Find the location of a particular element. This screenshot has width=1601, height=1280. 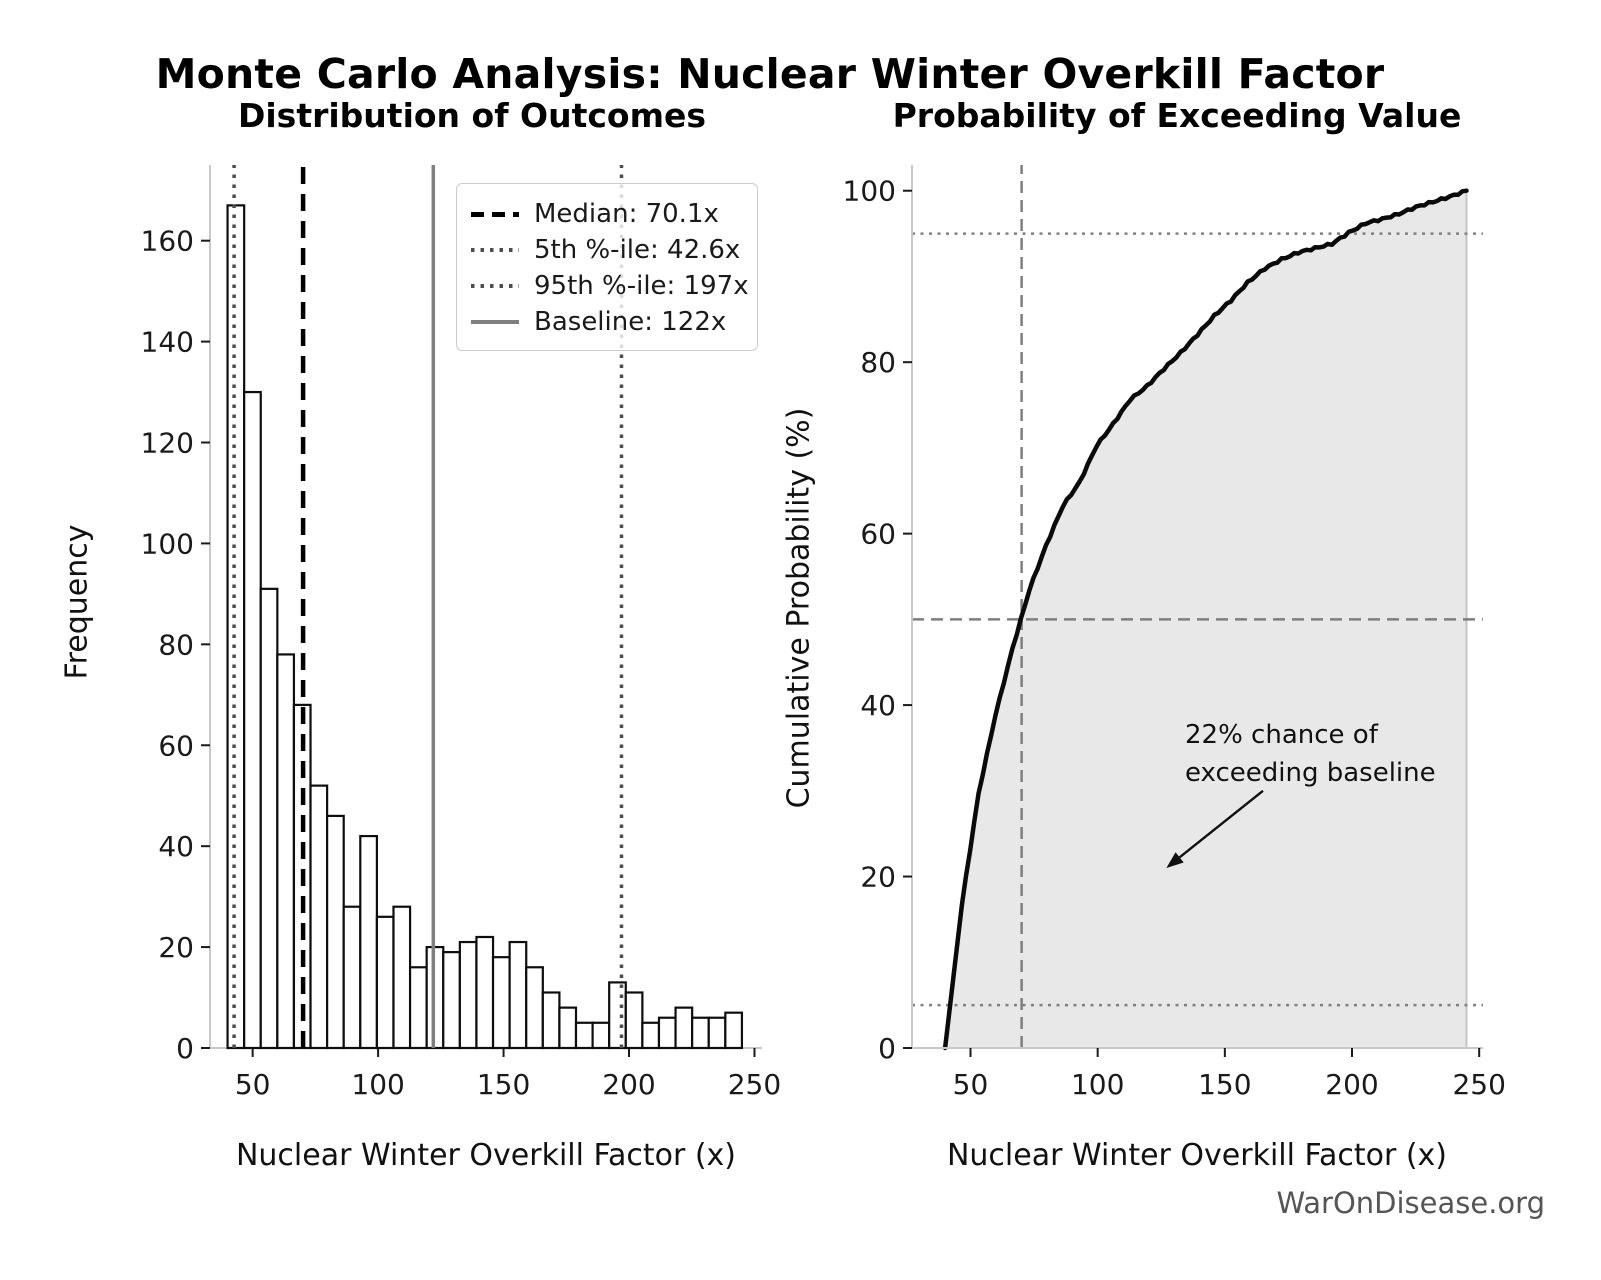

legend-row-p5: 5th %-ile: 42.6x is located at coordinates (607, 250).